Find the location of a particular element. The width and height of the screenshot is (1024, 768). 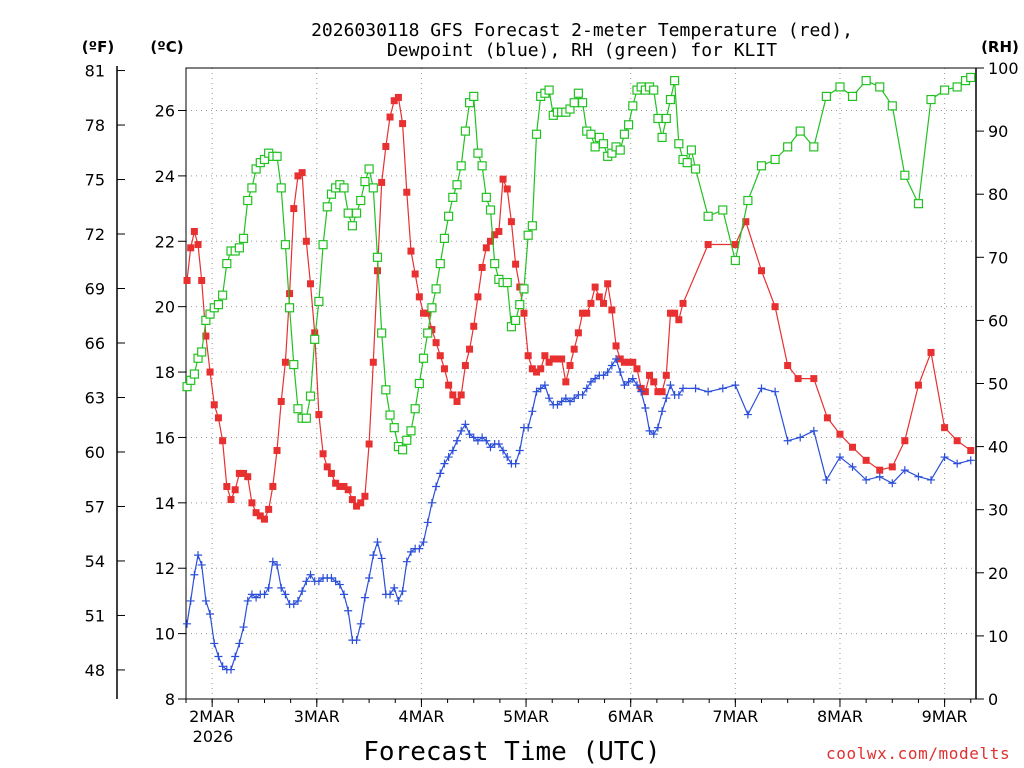

y-tick-label-celsius: 24 is located at coordinates (165, 176).